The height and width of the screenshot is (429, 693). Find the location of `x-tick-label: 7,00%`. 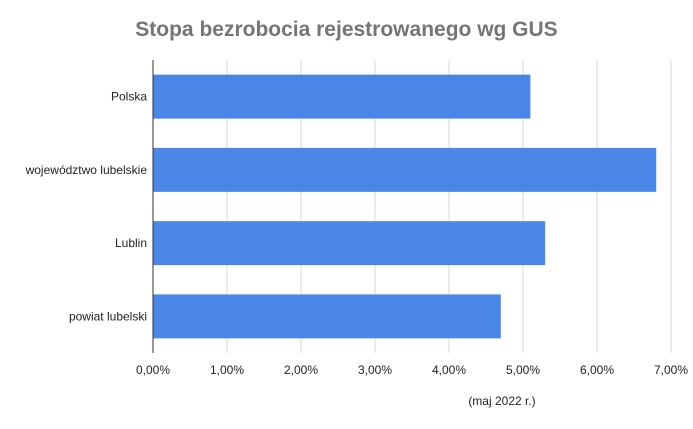

x-tick-label: 7,00% is located at coordinates (671, 370).